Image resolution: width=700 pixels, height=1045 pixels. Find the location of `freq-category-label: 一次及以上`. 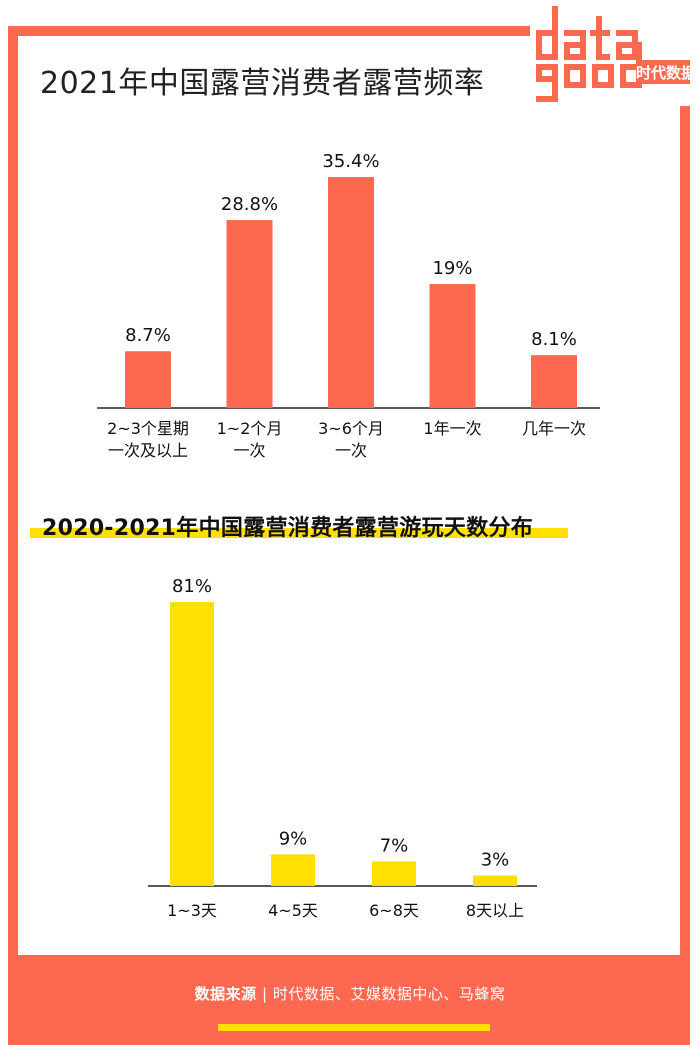

freq-category-label: 一次及以上 is located at coordinates (148, 450).